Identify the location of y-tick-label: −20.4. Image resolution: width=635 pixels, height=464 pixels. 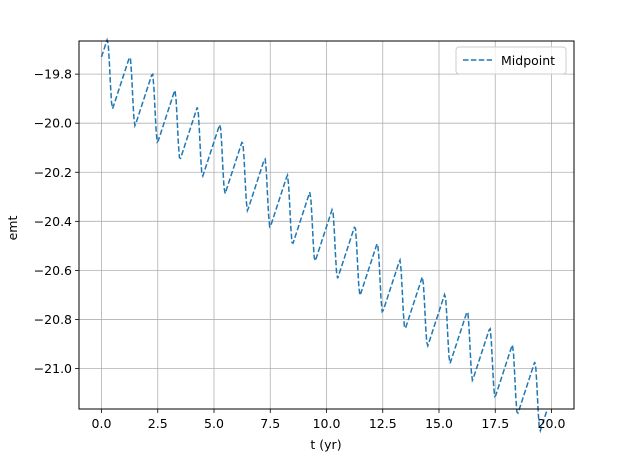
(53, 221).